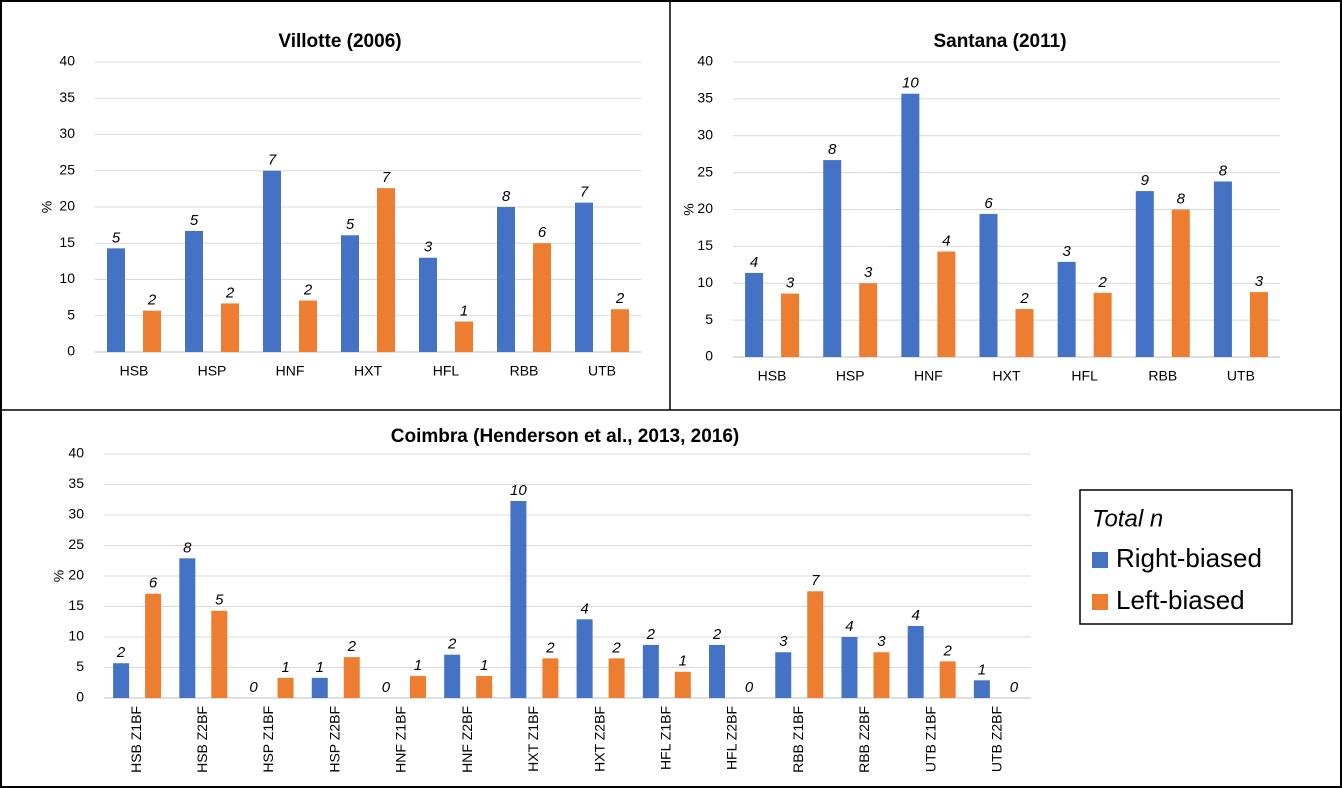 The width and height of the screenshot is (1342, 788). What do you see at coordinates (850, 376) in the screenshot?
I see `x-tick-label: HSP` at bounding box center [850, 376].